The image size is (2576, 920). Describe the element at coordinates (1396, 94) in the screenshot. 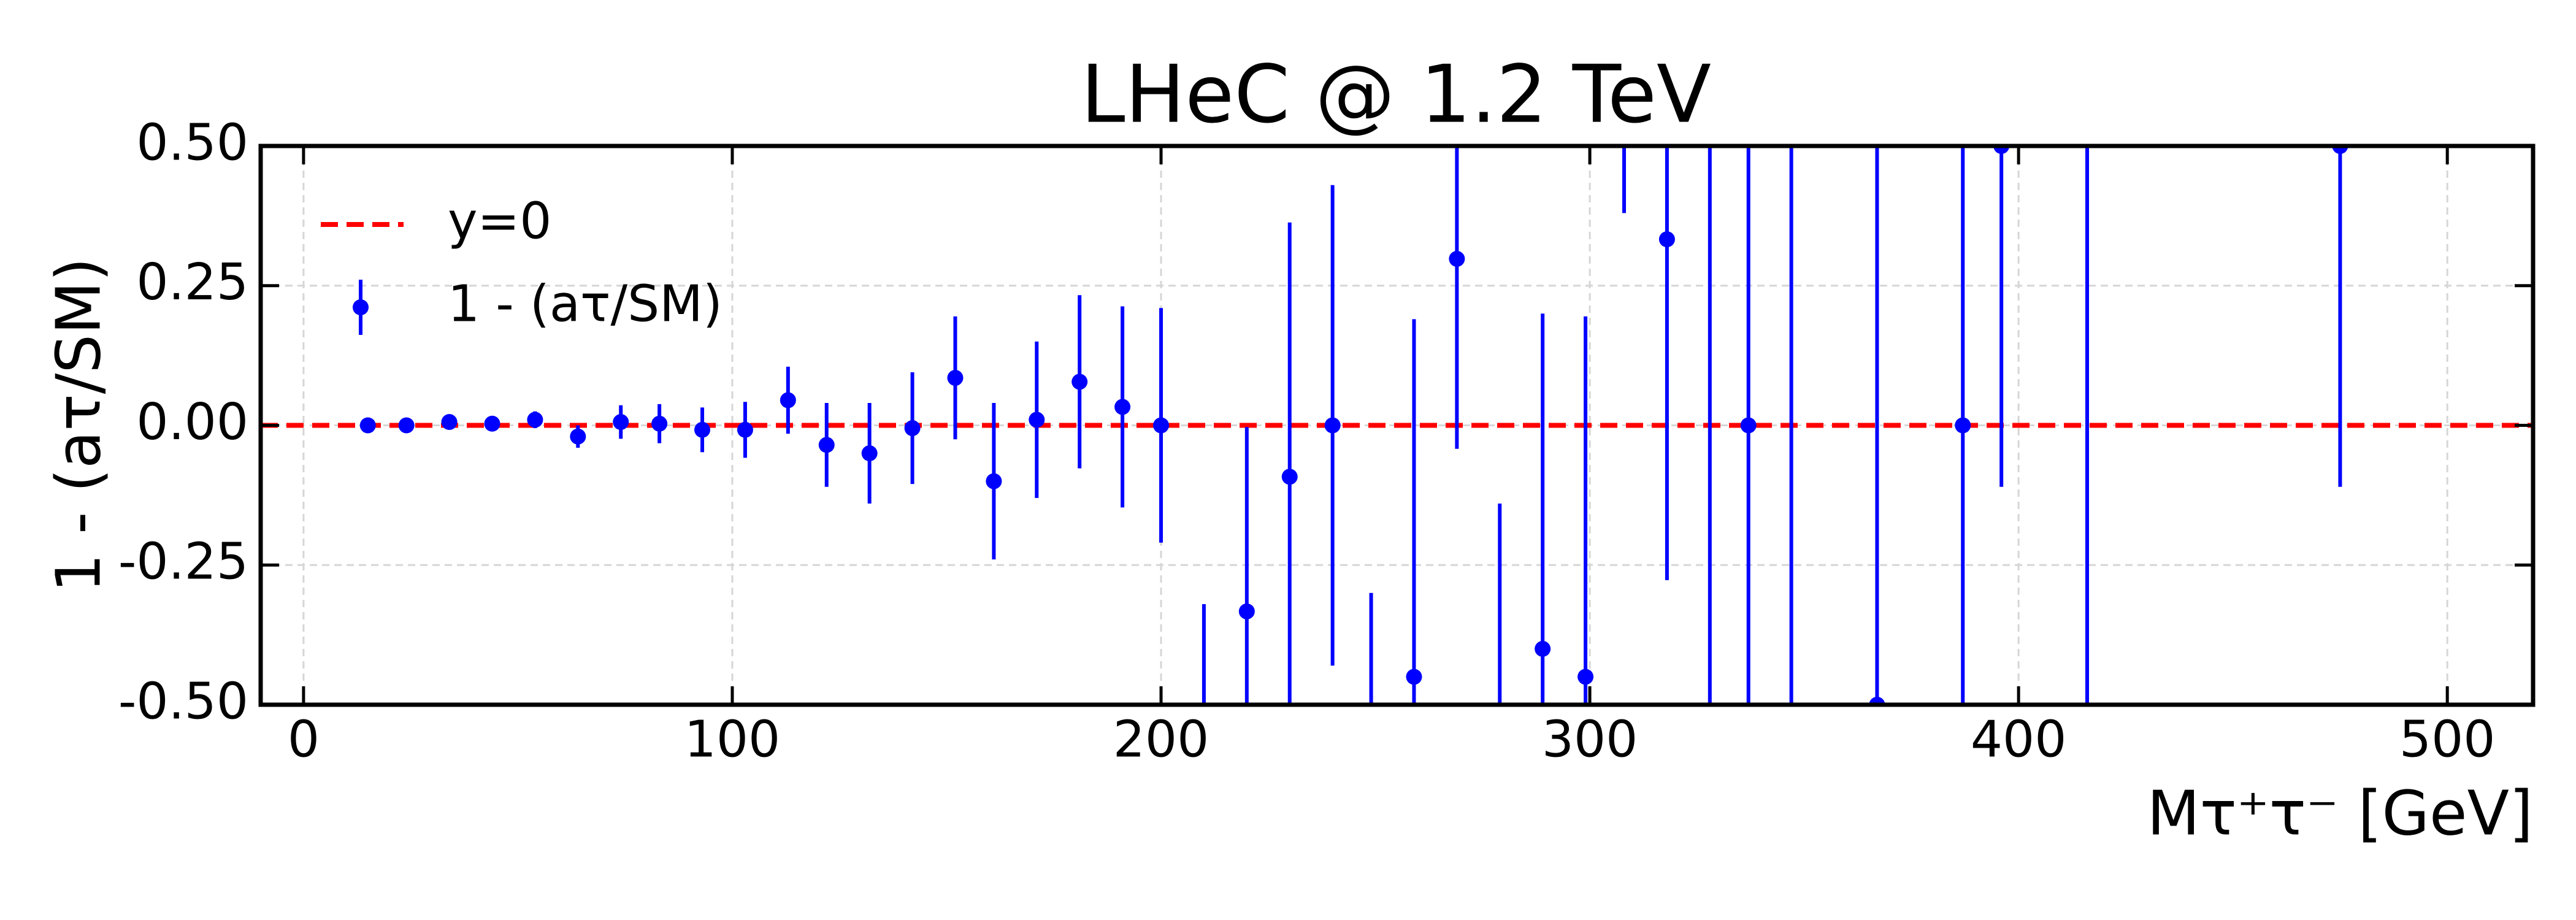

I see `chart-title: LHeC @ 1.2 TeV` at that location.